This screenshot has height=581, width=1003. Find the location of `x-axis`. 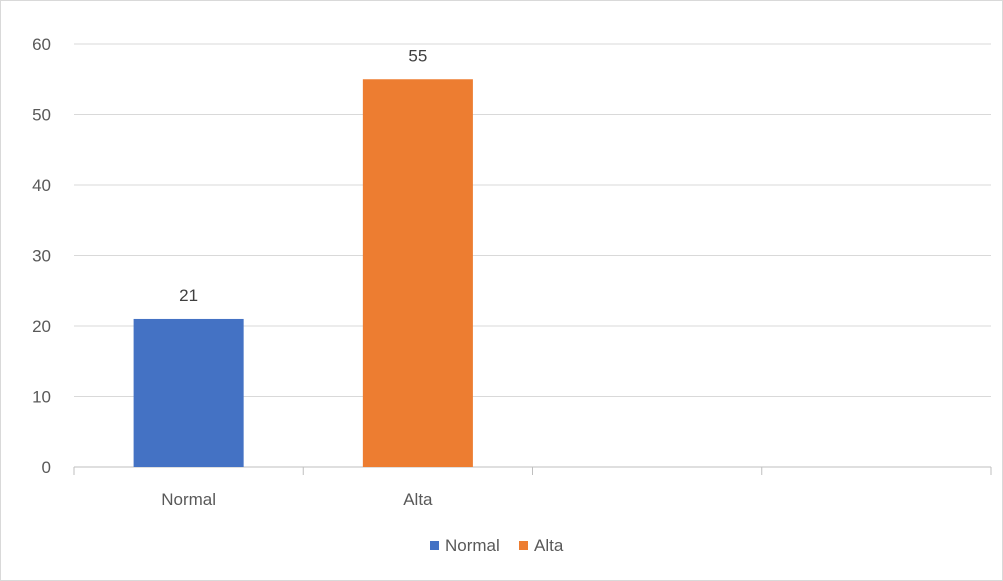

x-axis is located at coordinates (532, 470).